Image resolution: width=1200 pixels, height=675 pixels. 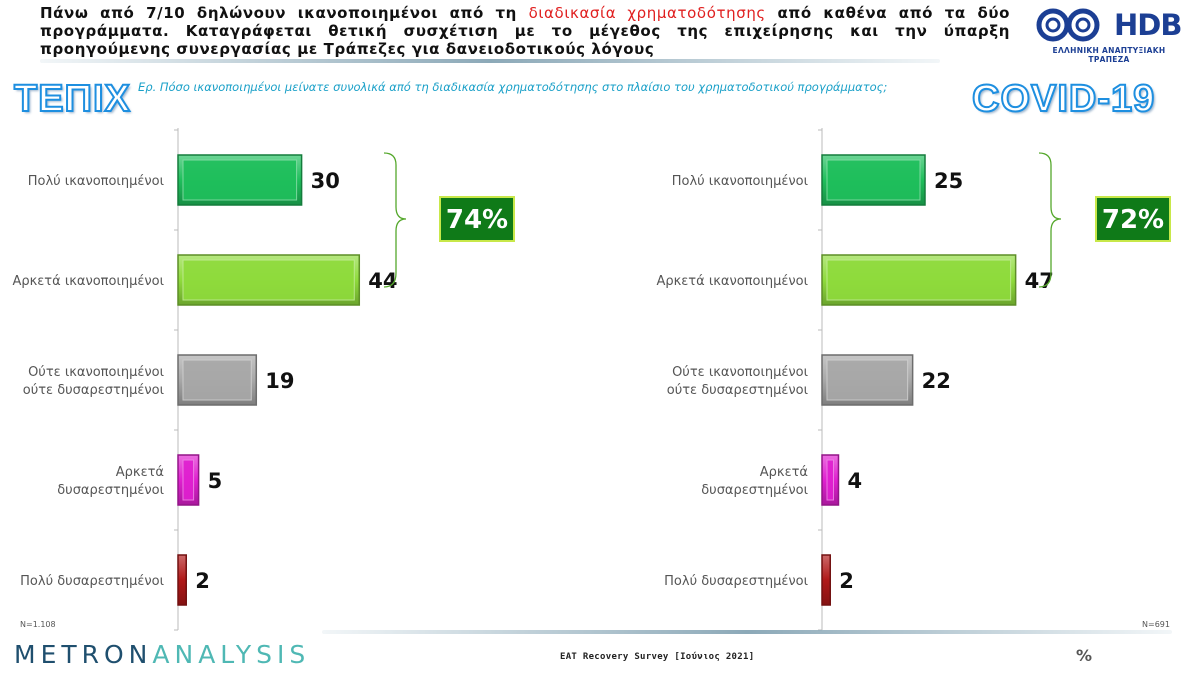 What do you see at coordinates (732, 281) in the screenshot?
I see `category-label-covid-2: Αρκετά ικανοποιημένοι` at bounding box center [732, 281].